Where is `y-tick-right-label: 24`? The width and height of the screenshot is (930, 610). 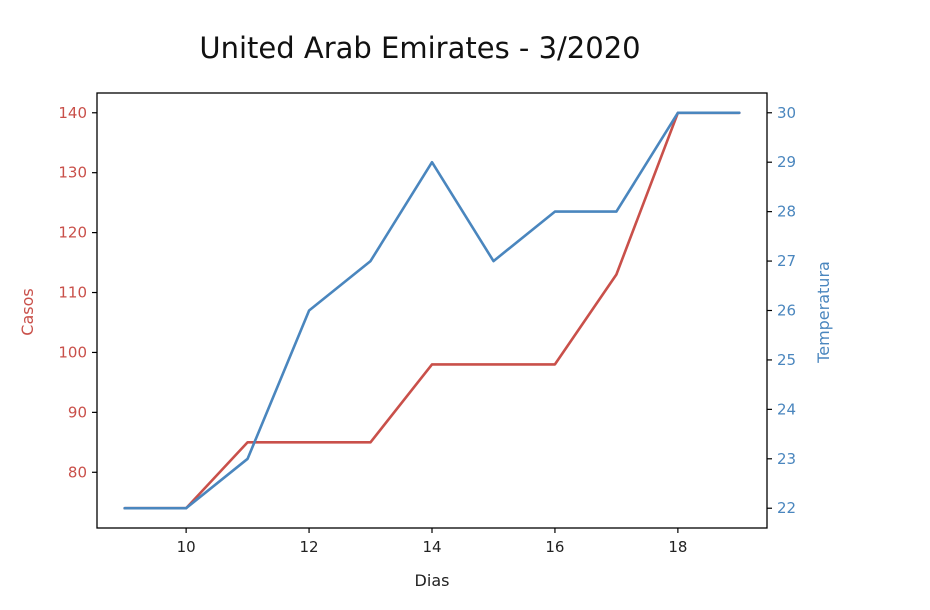
y-tick-right-label: 24 is located at coordinates (786, 409).